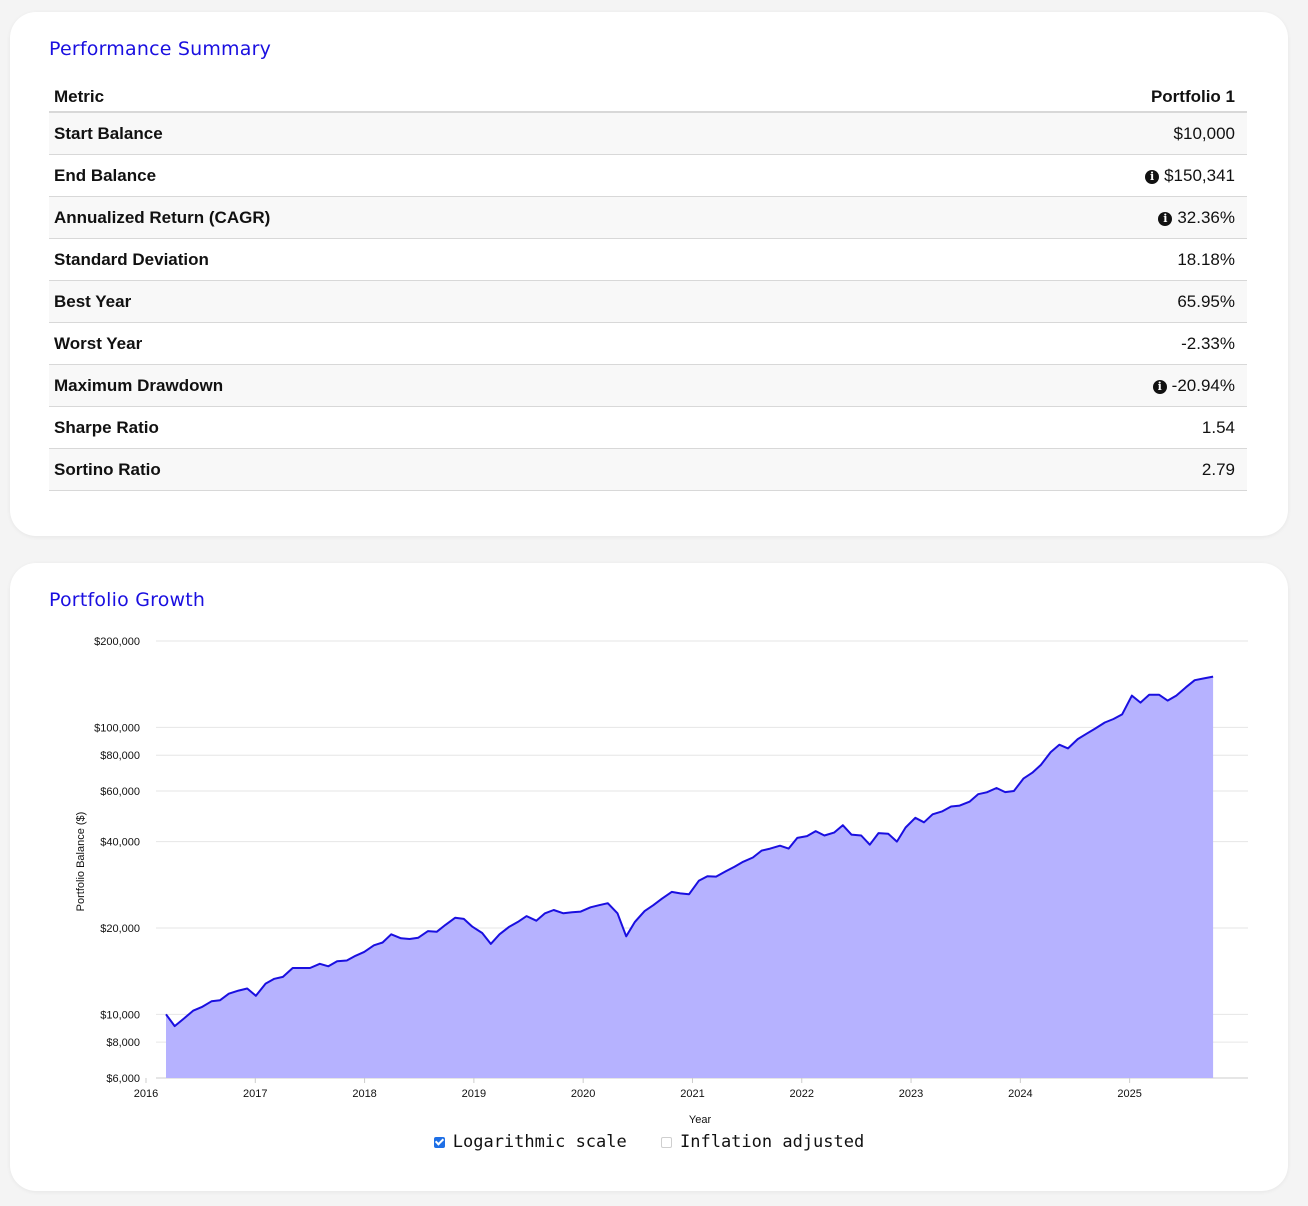 This screenshot has height=1206, width=1308. What do you see at coordinates (1058, 469) in the screenshot?
I see `metric-value-cell: 2.79` at bounding box center [1058, 469].